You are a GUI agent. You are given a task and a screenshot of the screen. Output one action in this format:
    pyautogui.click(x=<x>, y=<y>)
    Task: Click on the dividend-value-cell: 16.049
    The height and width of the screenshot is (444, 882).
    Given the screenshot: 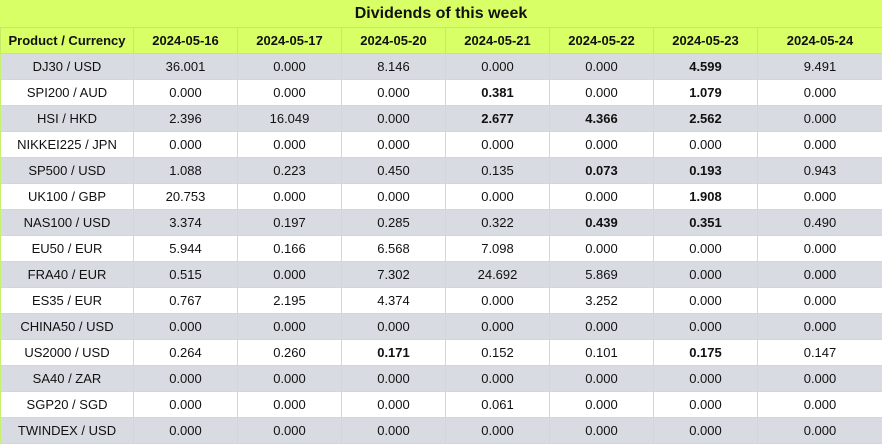 What is the action you would take?
    pyautogui.click(x=290, y=119)
    